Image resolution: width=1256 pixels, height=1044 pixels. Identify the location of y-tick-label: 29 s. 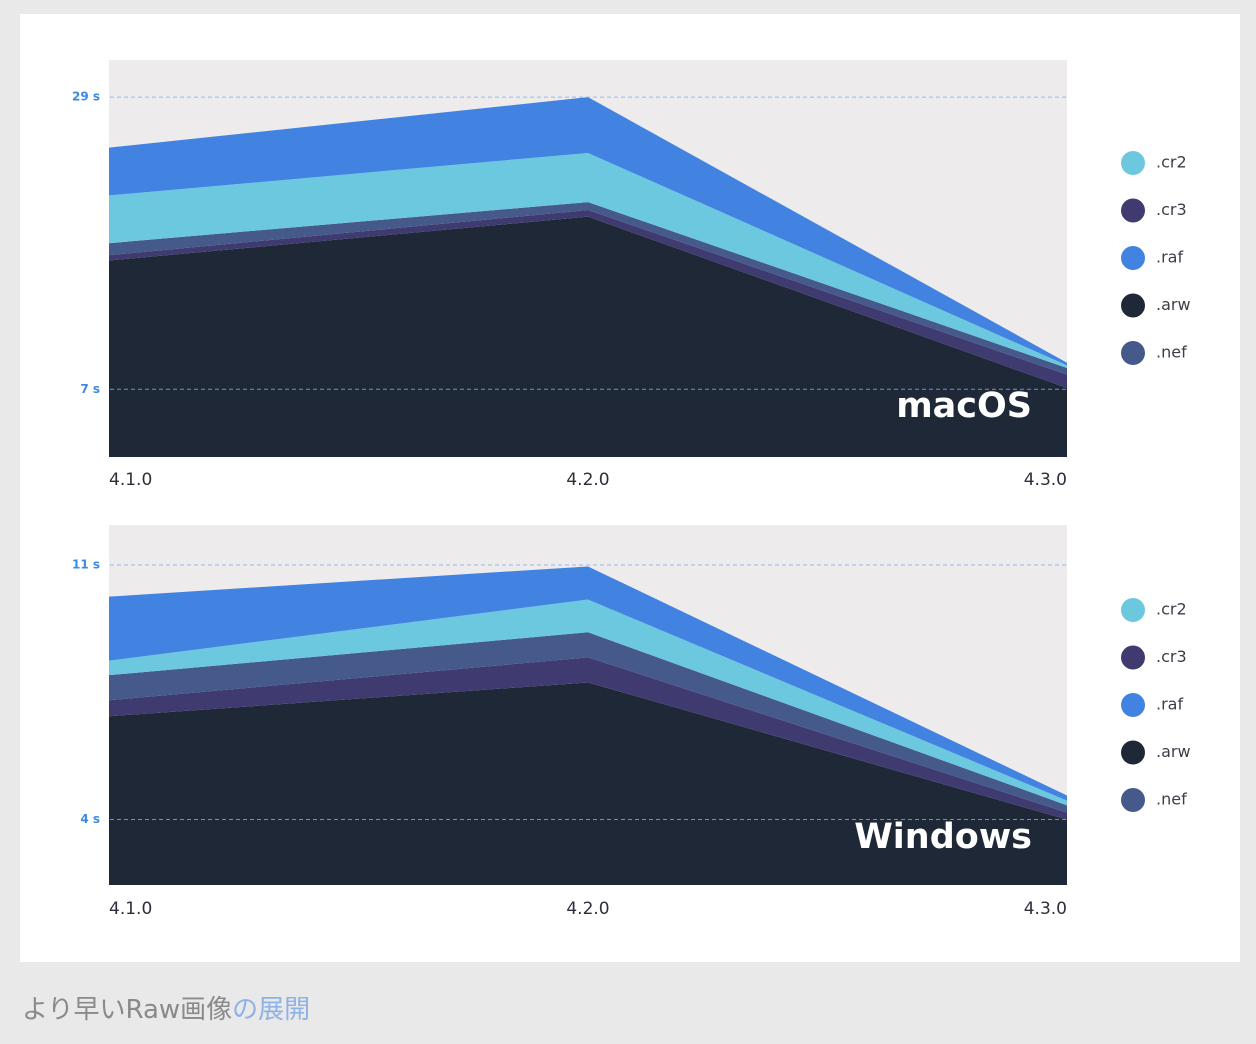
(86, 97).